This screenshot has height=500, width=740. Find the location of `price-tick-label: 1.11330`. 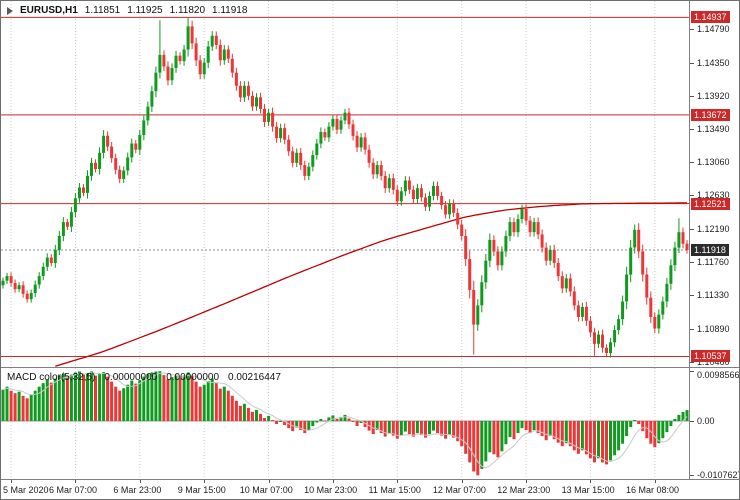

price-tick-label: 1.11330 is located at coordinates (713, 295).